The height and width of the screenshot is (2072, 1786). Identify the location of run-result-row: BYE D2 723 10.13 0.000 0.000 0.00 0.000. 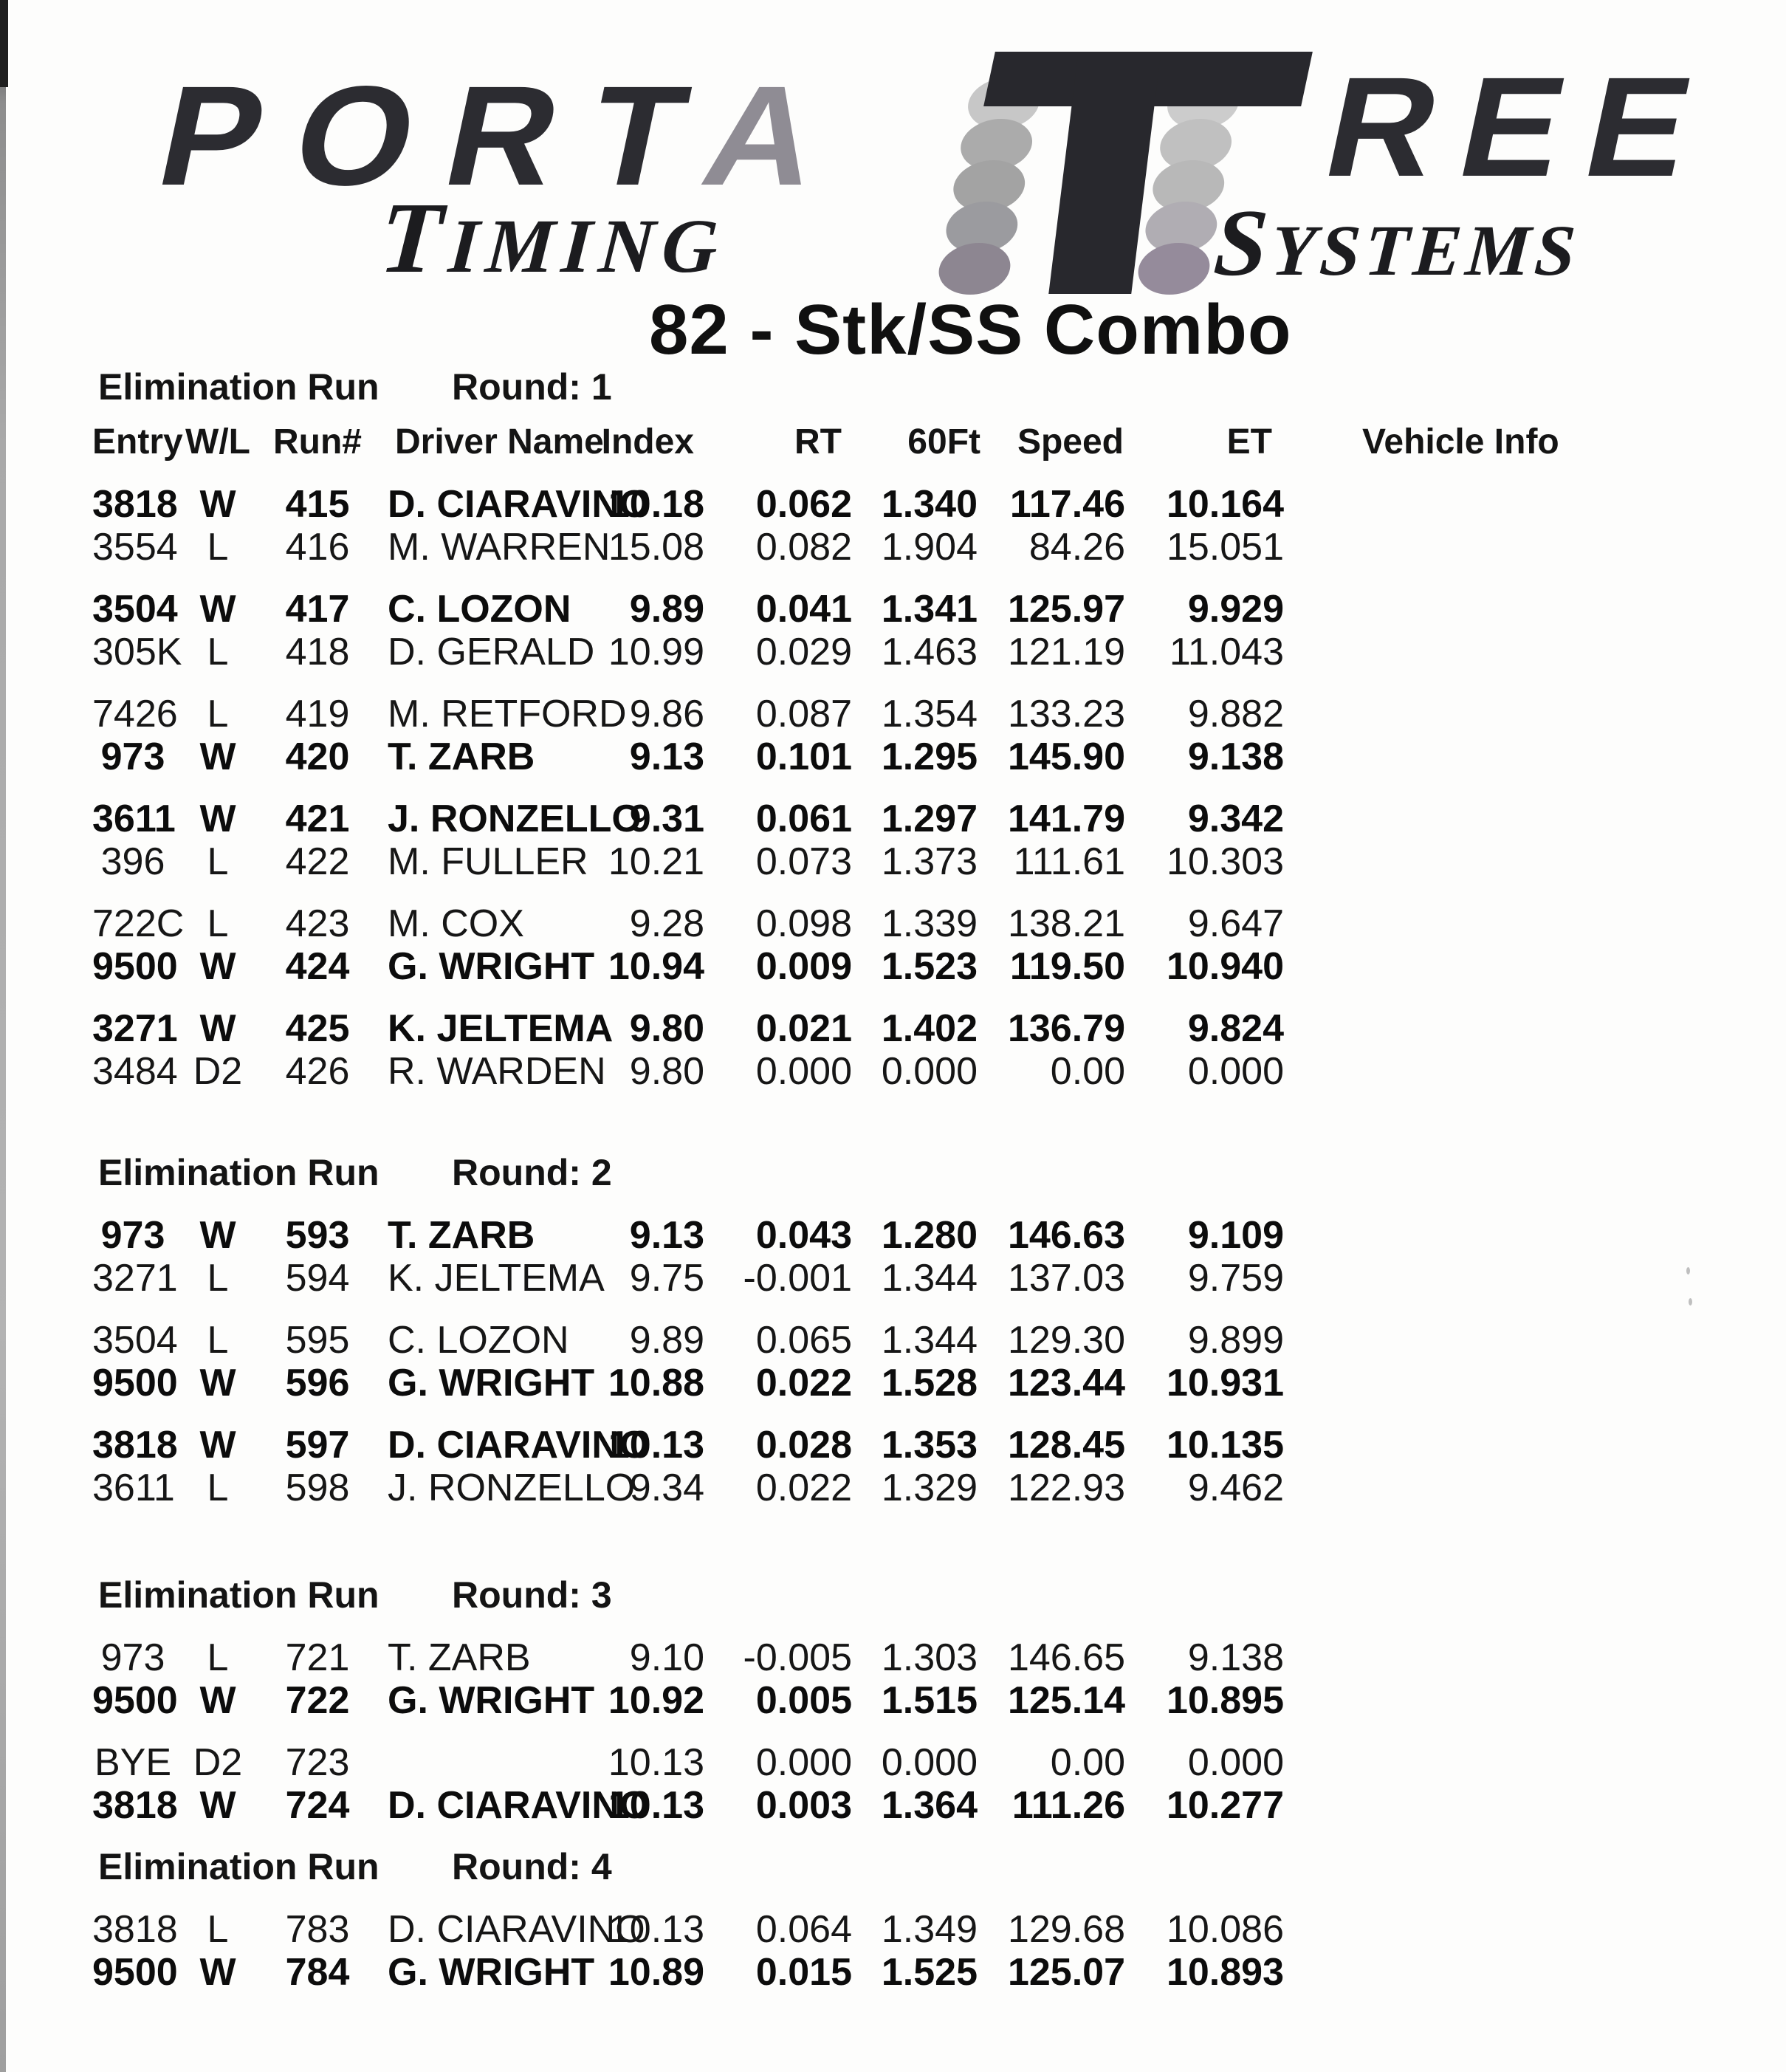
(924, 1762).